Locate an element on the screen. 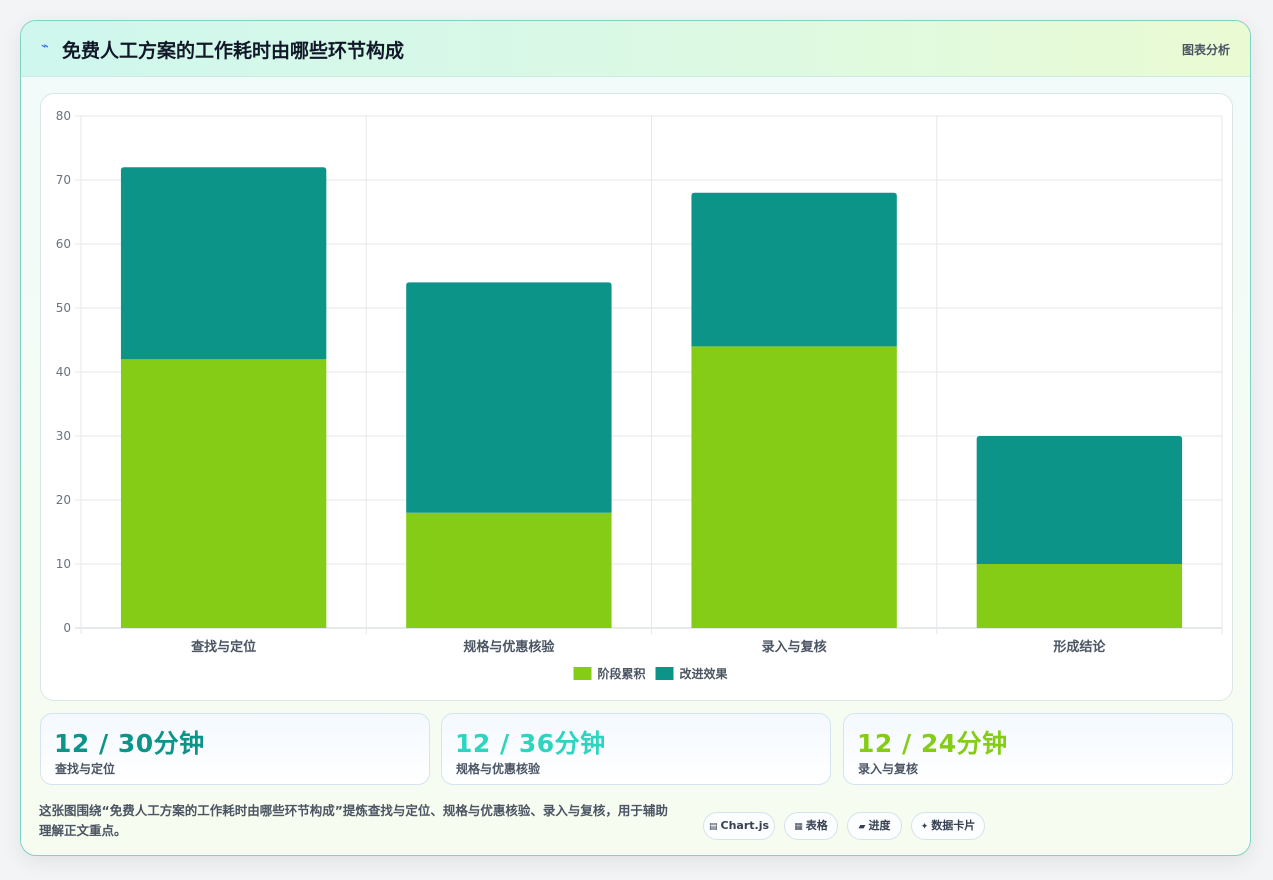  x-tick-label: 录入与复核 is located at coordinates (794, 647).